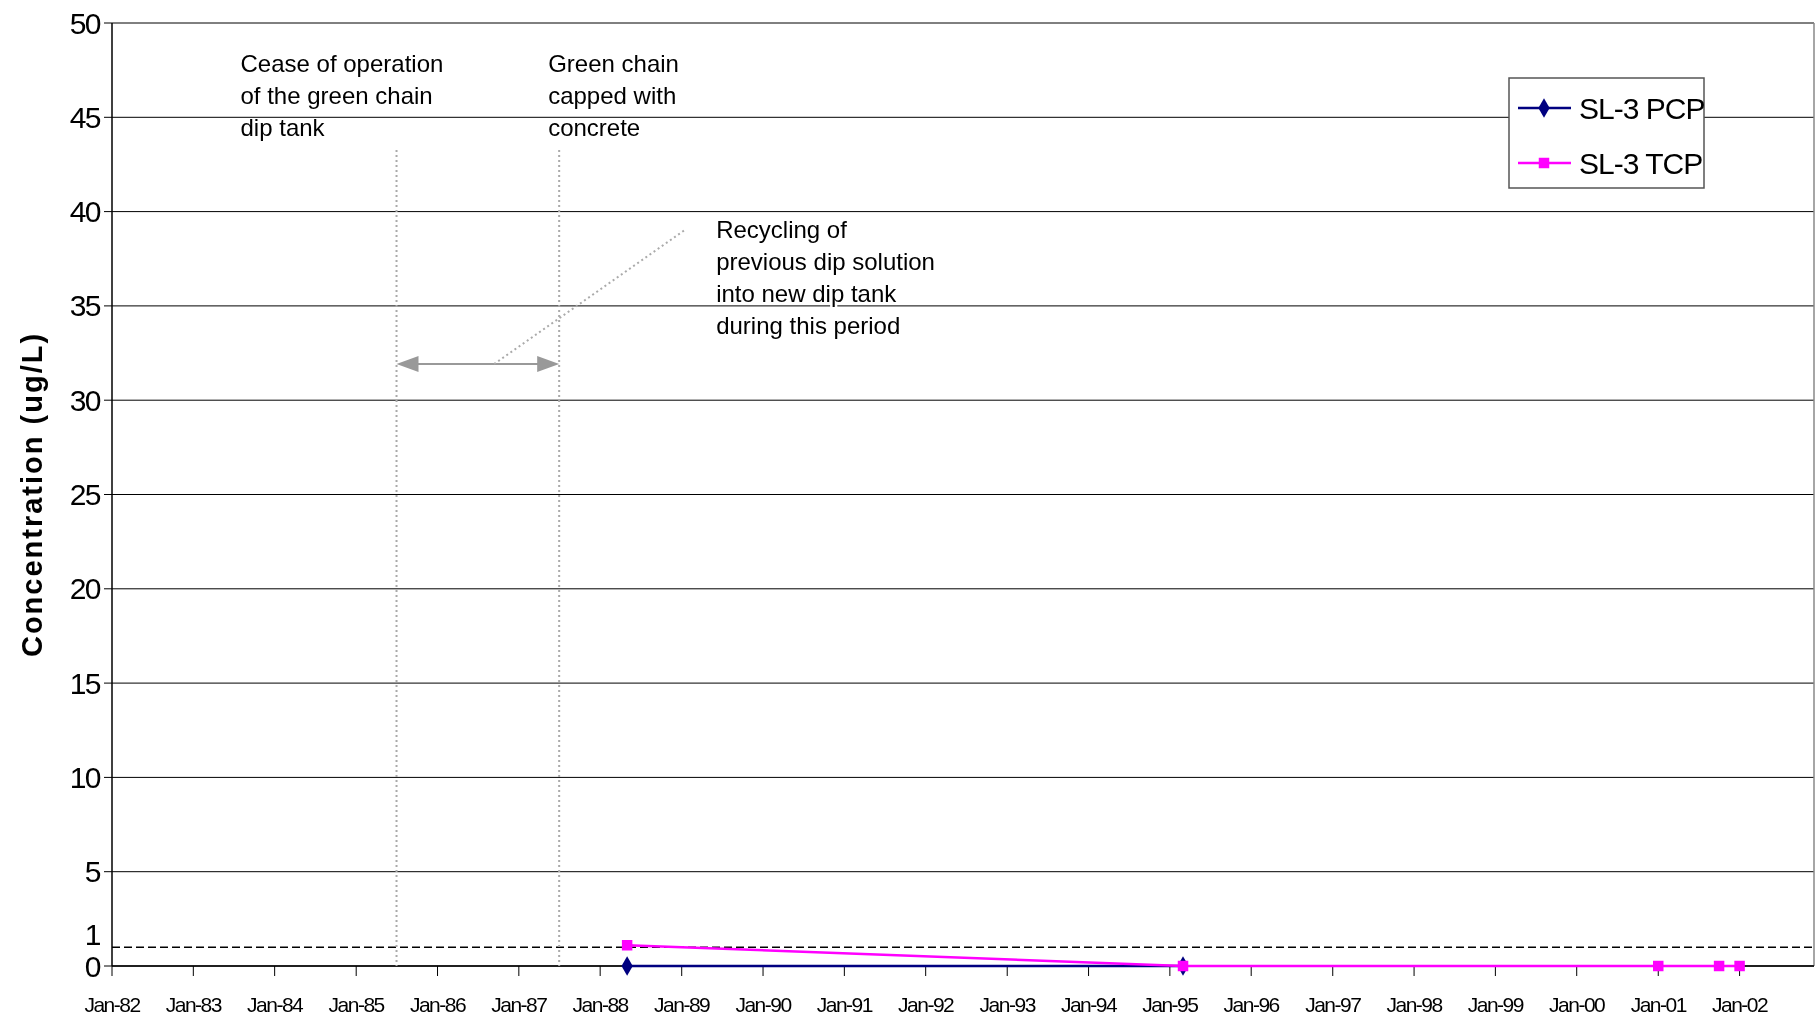  Describe the element at coordinates (32, 494) in the screenshot. I see `y-axis-title: Concentration (ug/L)` at that location.